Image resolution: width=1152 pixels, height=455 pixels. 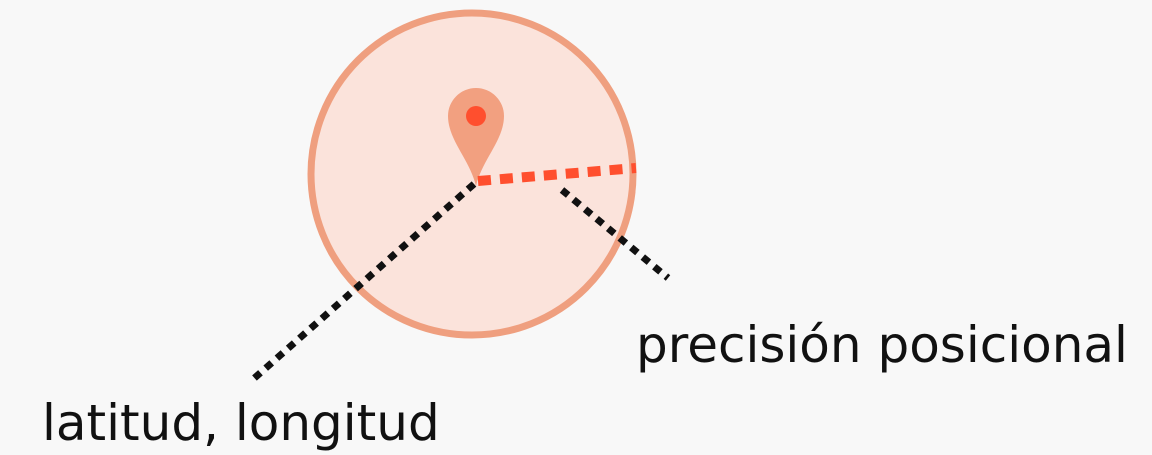 What do you see at coordinates (476, 137) in the screenshot?
I see `location-pin` at bounding box center [476, 137].